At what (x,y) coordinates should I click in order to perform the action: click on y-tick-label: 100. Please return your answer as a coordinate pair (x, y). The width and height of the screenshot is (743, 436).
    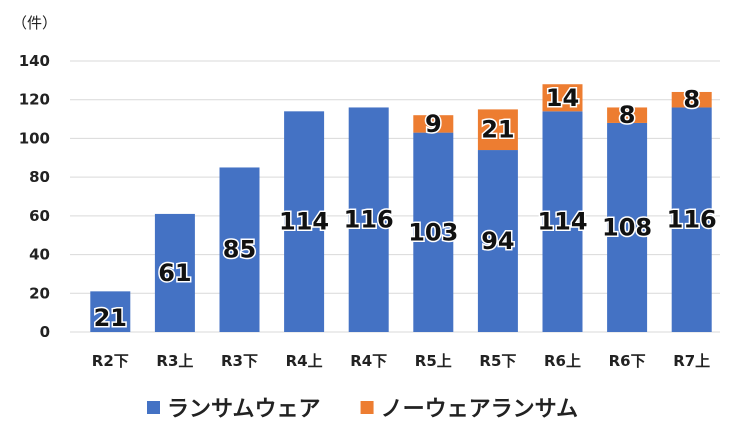
    Looking at the image, I should click on (34, 138).